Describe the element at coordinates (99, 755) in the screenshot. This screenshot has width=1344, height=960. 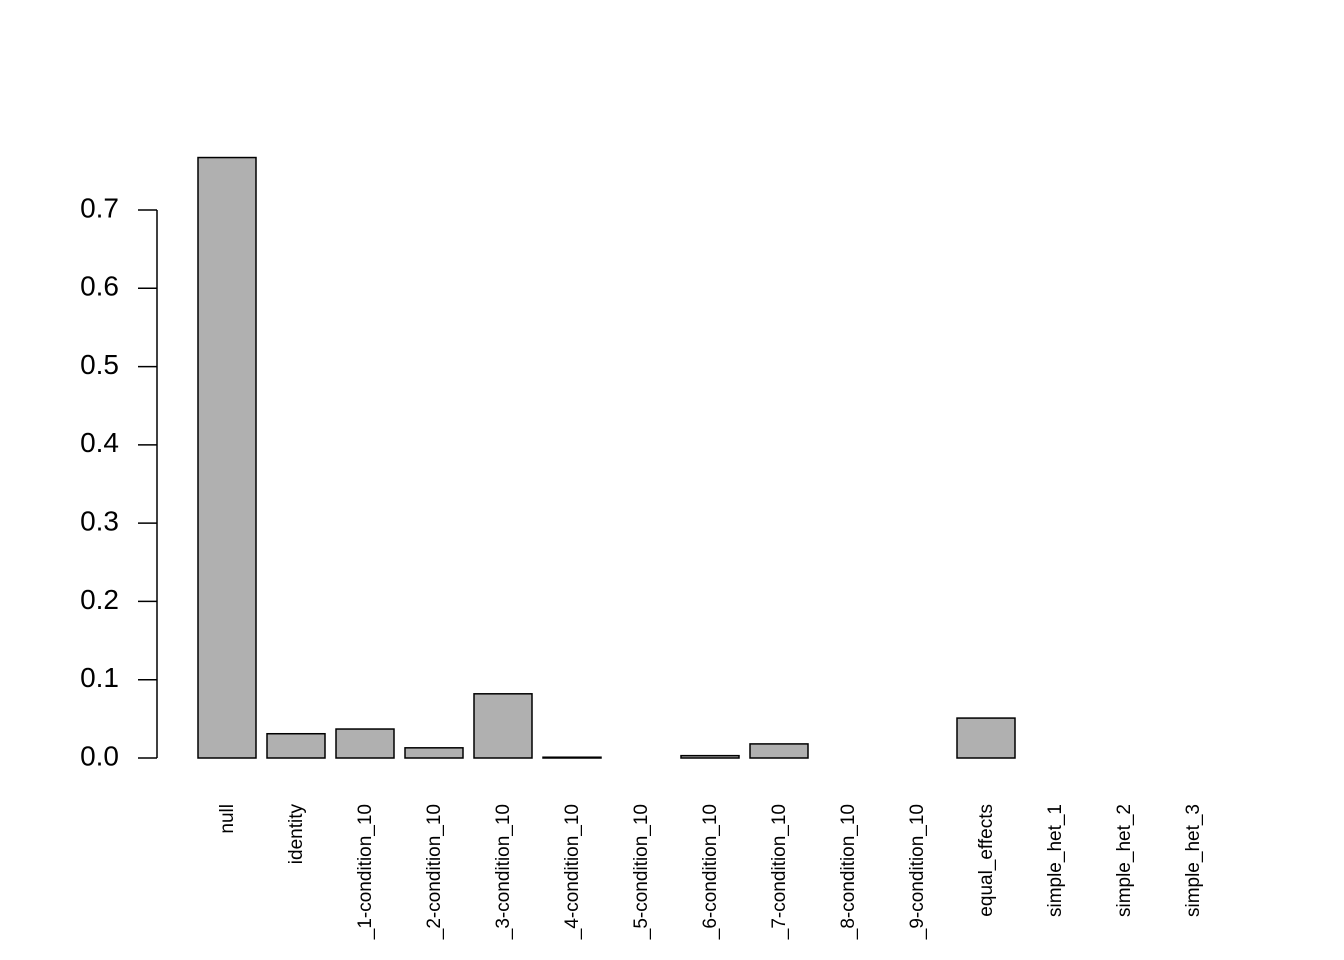
I see `y-tick-label: 0.0` at that location.